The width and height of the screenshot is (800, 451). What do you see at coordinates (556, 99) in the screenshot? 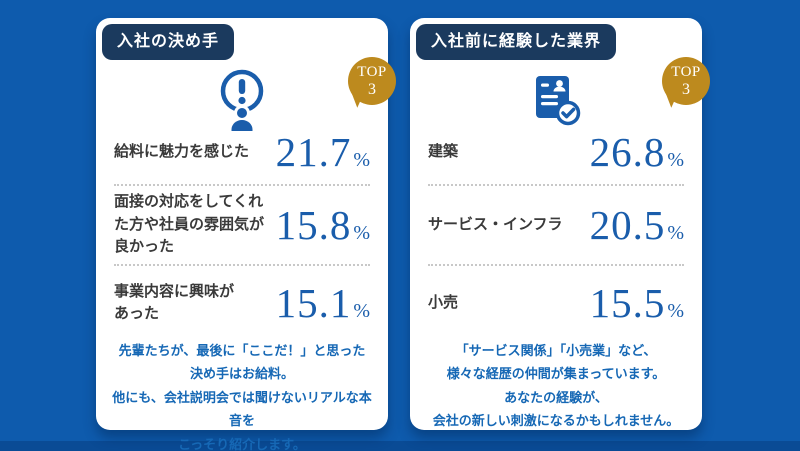
I see `resume-check-icon` at bounding box center [556, 99].